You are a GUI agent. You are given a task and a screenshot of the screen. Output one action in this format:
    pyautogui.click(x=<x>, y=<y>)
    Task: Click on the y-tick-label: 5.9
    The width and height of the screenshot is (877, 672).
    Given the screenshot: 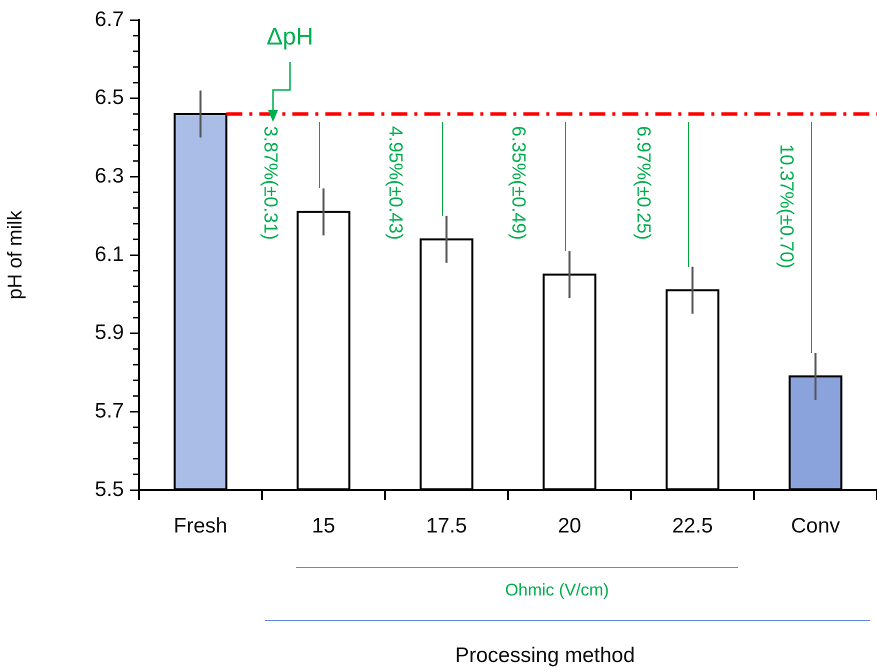 What is the action you would take?
    pyautogui.click(x=109, y=332)
    